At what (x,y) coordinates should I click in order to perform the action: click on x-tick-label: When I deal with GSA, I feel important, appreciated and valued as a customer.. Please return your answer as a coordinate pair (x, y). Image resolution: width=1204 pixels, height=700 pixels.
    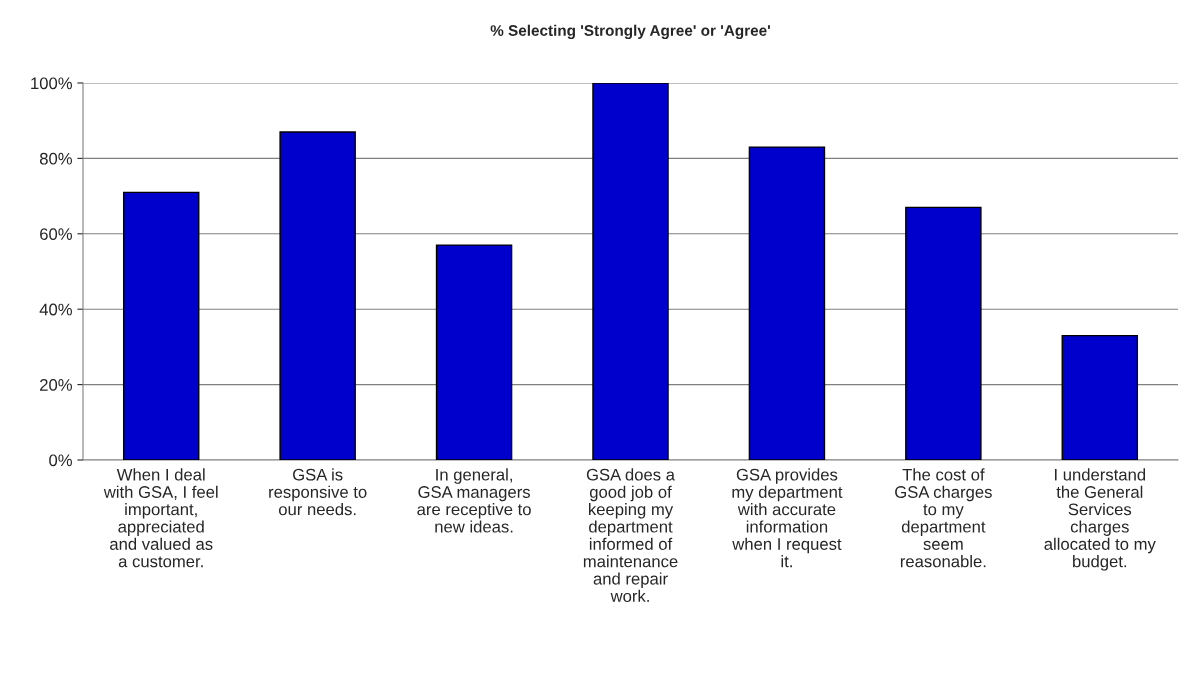
    Looking at the image, I should click on (160, 518).